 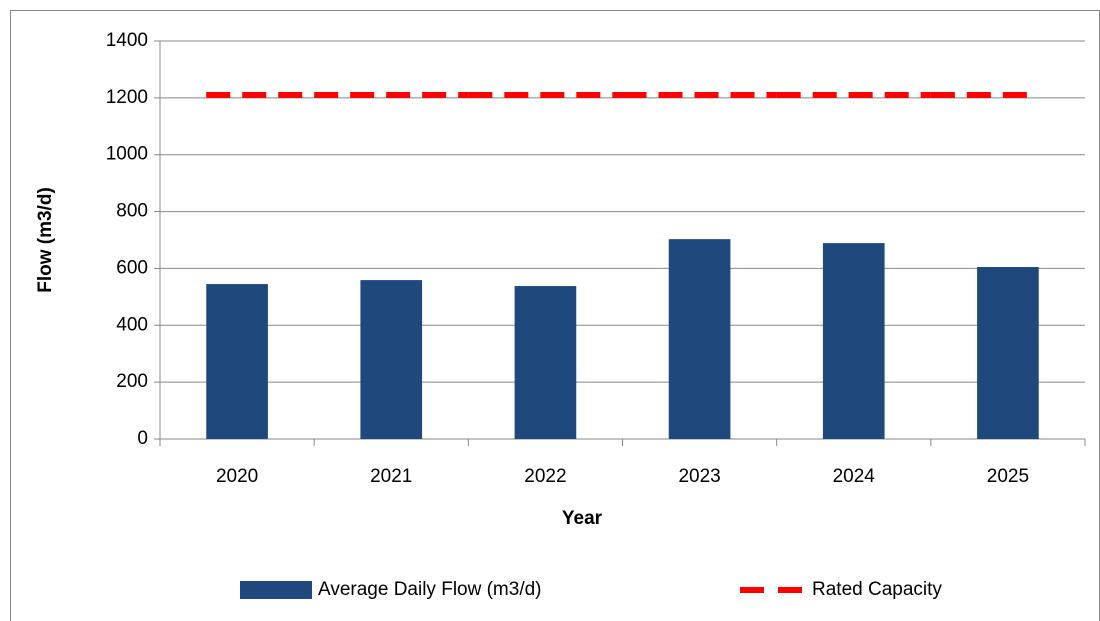 I want to click on x-tick-label: 2021, so click(x=391, y=476).